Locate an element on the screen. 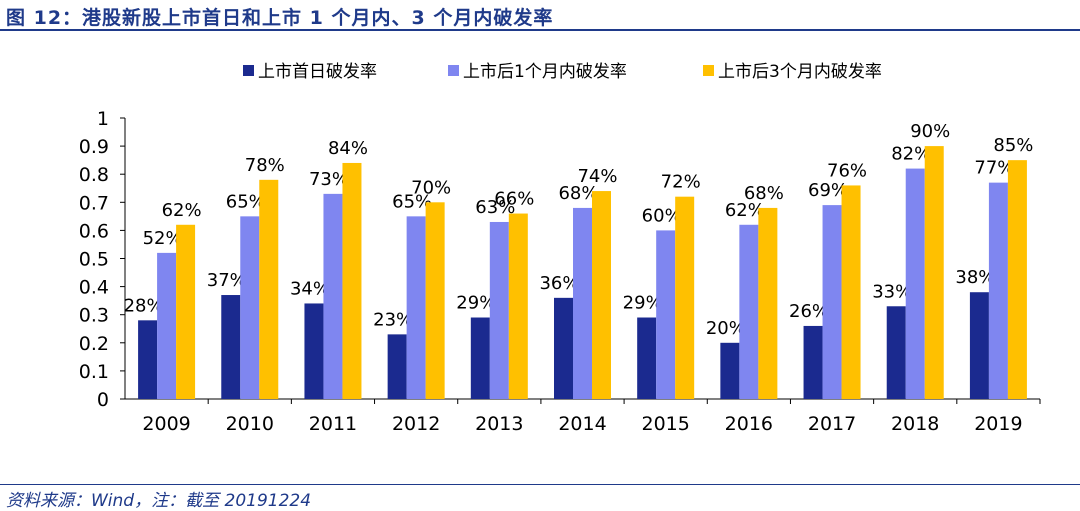 This screenshot has width=1080, height=511. legend-label: 上市后1个月内破发率 is located at coordinates (545, 72).